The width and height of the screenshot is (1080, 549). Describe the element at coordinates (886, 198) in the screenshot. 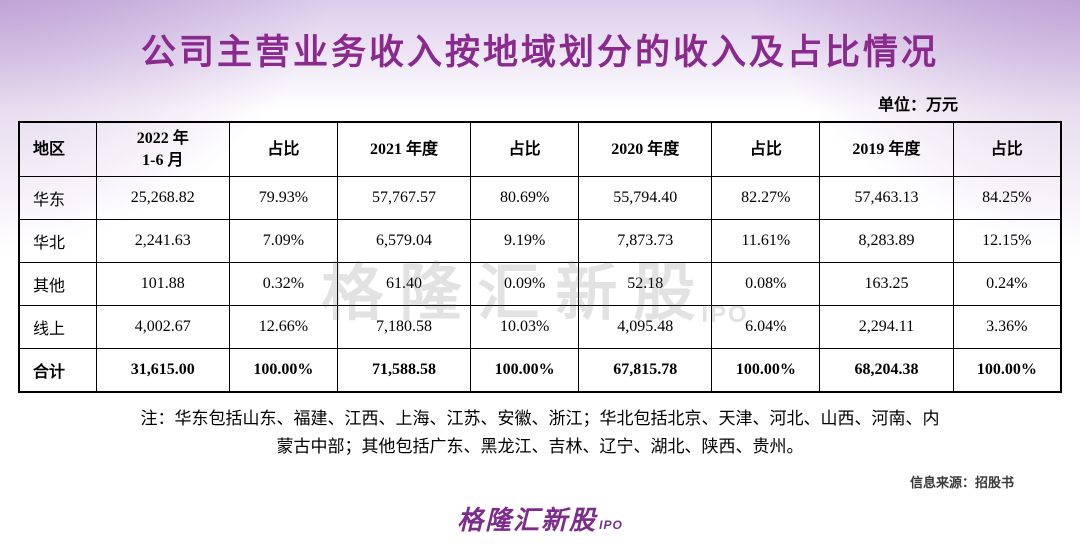

I see `value-cell: 57,463.13` at that location.